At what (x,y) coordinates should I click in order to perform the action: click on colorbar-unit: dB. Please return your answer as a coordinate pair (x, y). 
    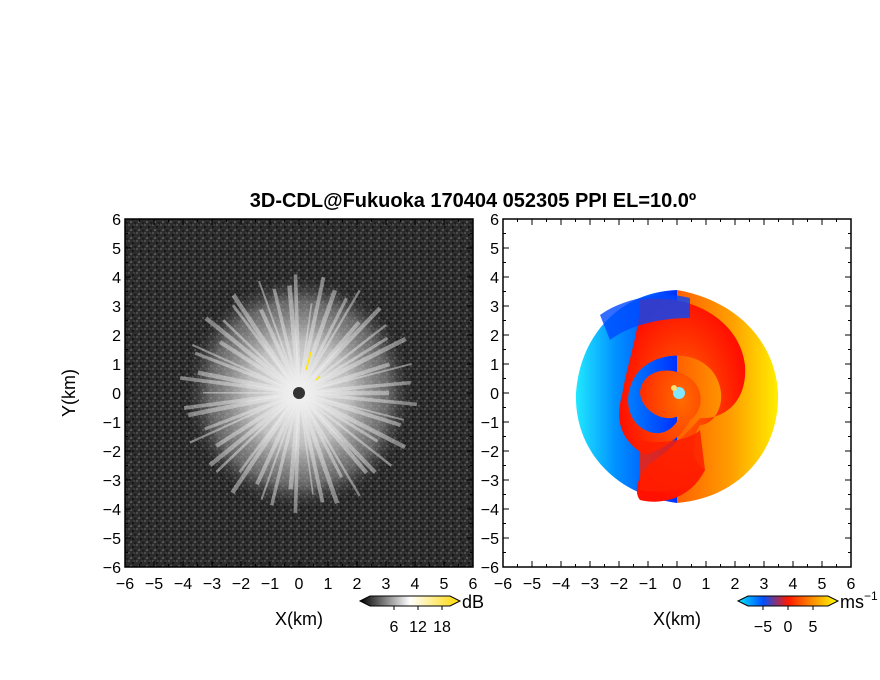
    Looking at the image, I should click on (473, 602).